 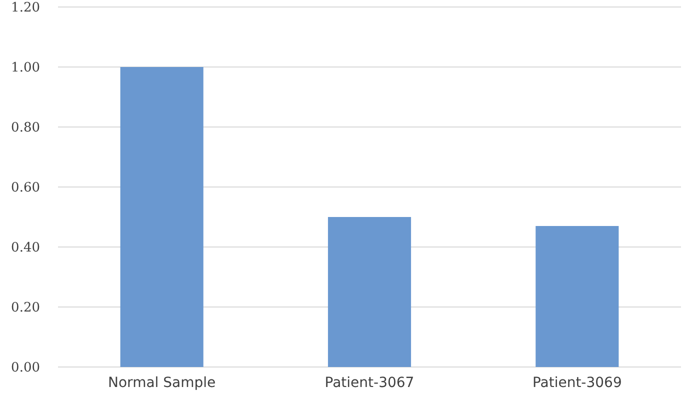 What do you see at coordinates (25, 188) in the screenshot?
I see `y-tick-label: 0.60` at bounding box center [25, 188].